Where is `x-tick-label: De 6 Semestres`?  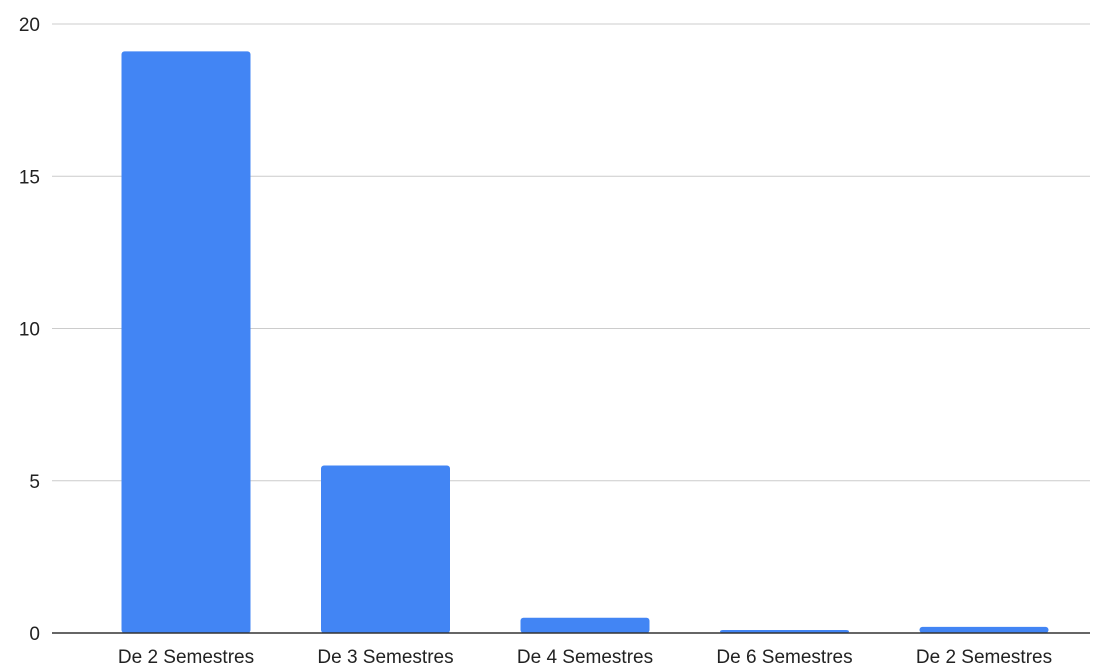
x-tick-label: De 6 Semestres is located at coordinates (784, 657).